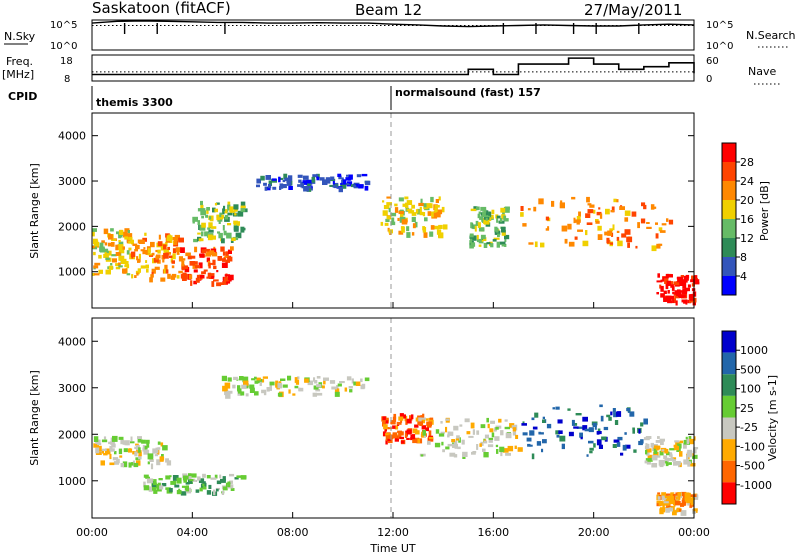 This screenshot has width=800, height=558. What do you see at coordinates (72, 136) in the screenshot?
I see `ytick-label-4000: 4000` at bounding box center [72, 136].